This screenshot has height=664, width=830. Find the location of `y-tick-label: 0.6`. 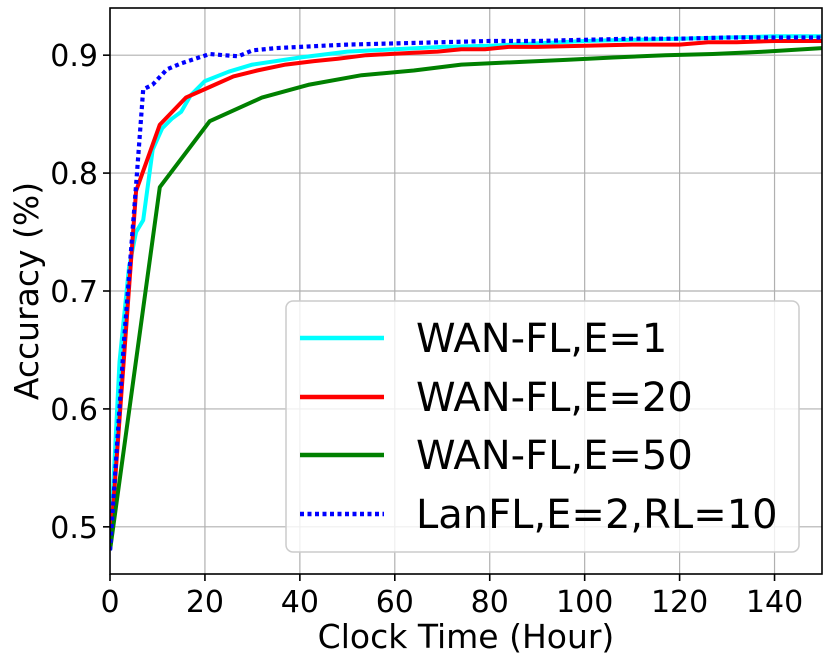

y-tick-label: 0.6 is located at coordinates (74, 410).